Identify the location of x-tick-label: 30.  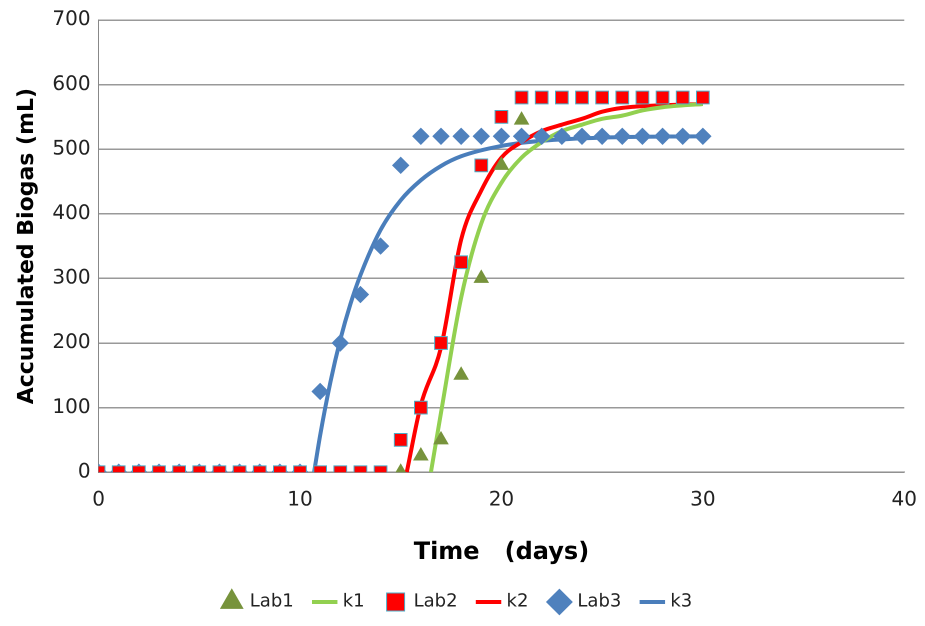
(703, 498).